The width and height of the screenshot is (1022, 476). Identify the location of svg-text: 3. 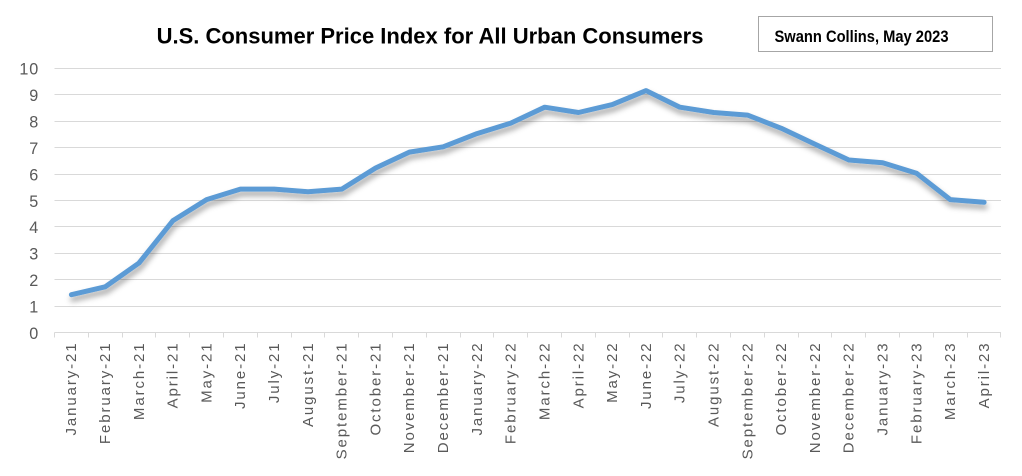
(34, 255).